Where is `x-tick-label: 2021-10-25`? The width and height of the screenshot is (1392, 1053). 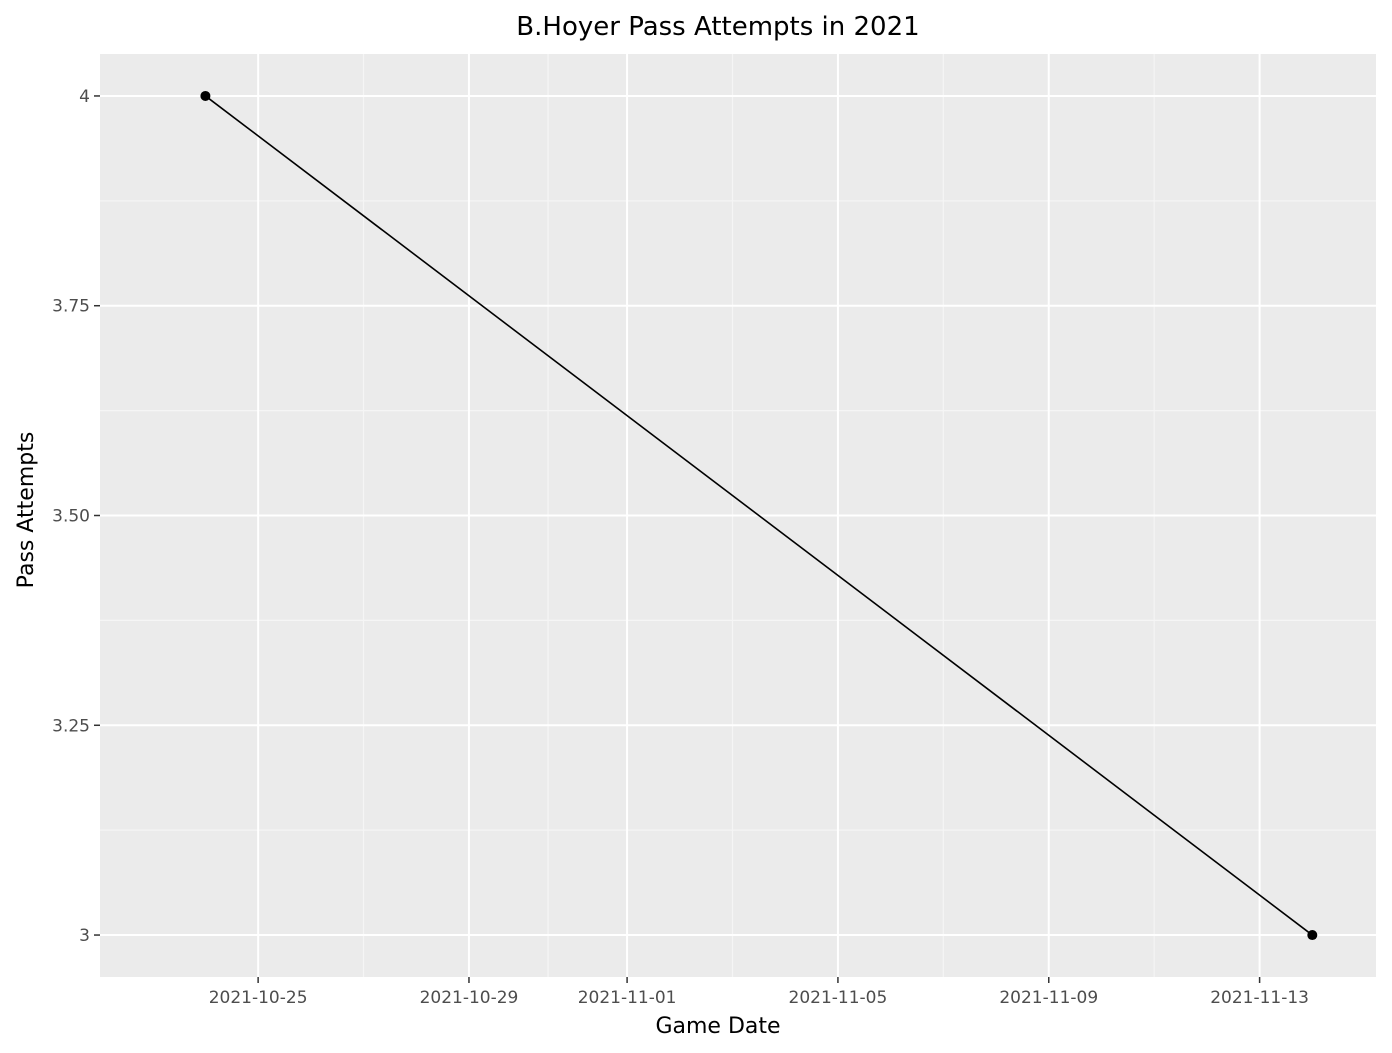 x-tick-label: 2021-10-25 is located at coordinates (258, 998).